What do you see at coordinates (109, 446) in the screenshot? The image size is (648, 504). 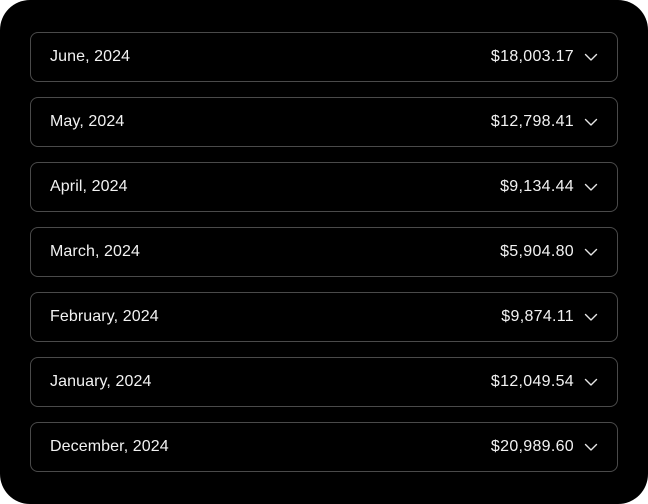 I see `month-label: December, 2024` at bounding box center [109, 446].